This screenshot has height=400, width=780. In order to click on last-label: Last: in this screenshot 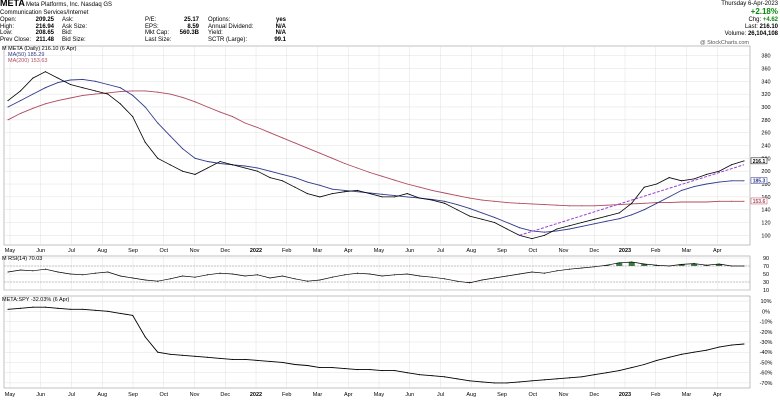, I will do `click(751, 27)`.